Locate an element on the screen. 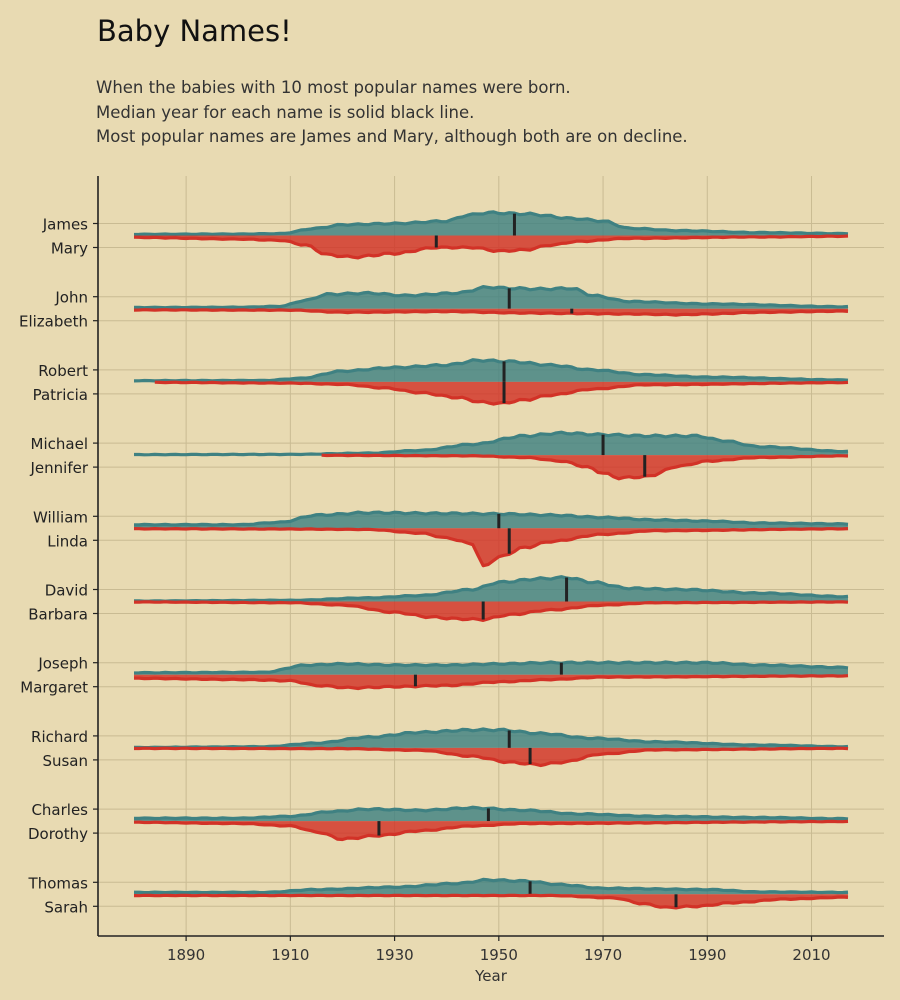  name-label-dorothy: Dorothy is located at coordinates (58, 834).